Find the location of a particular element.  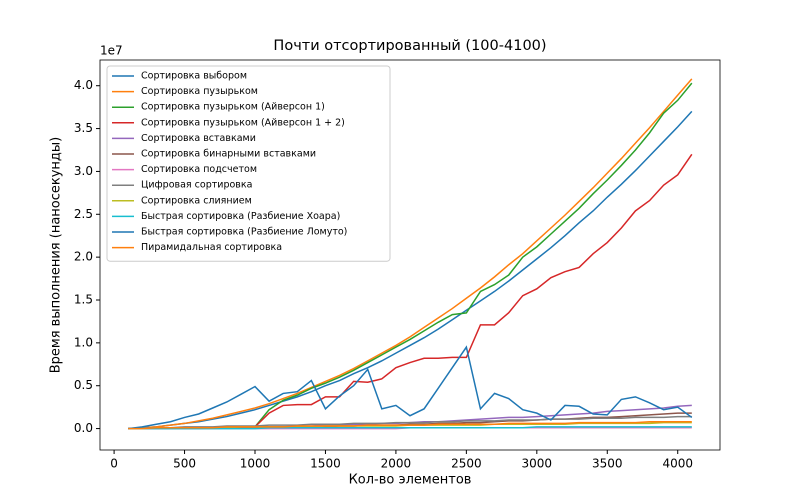

x-tick-label: 3000 is located at coordinates (537, 464).